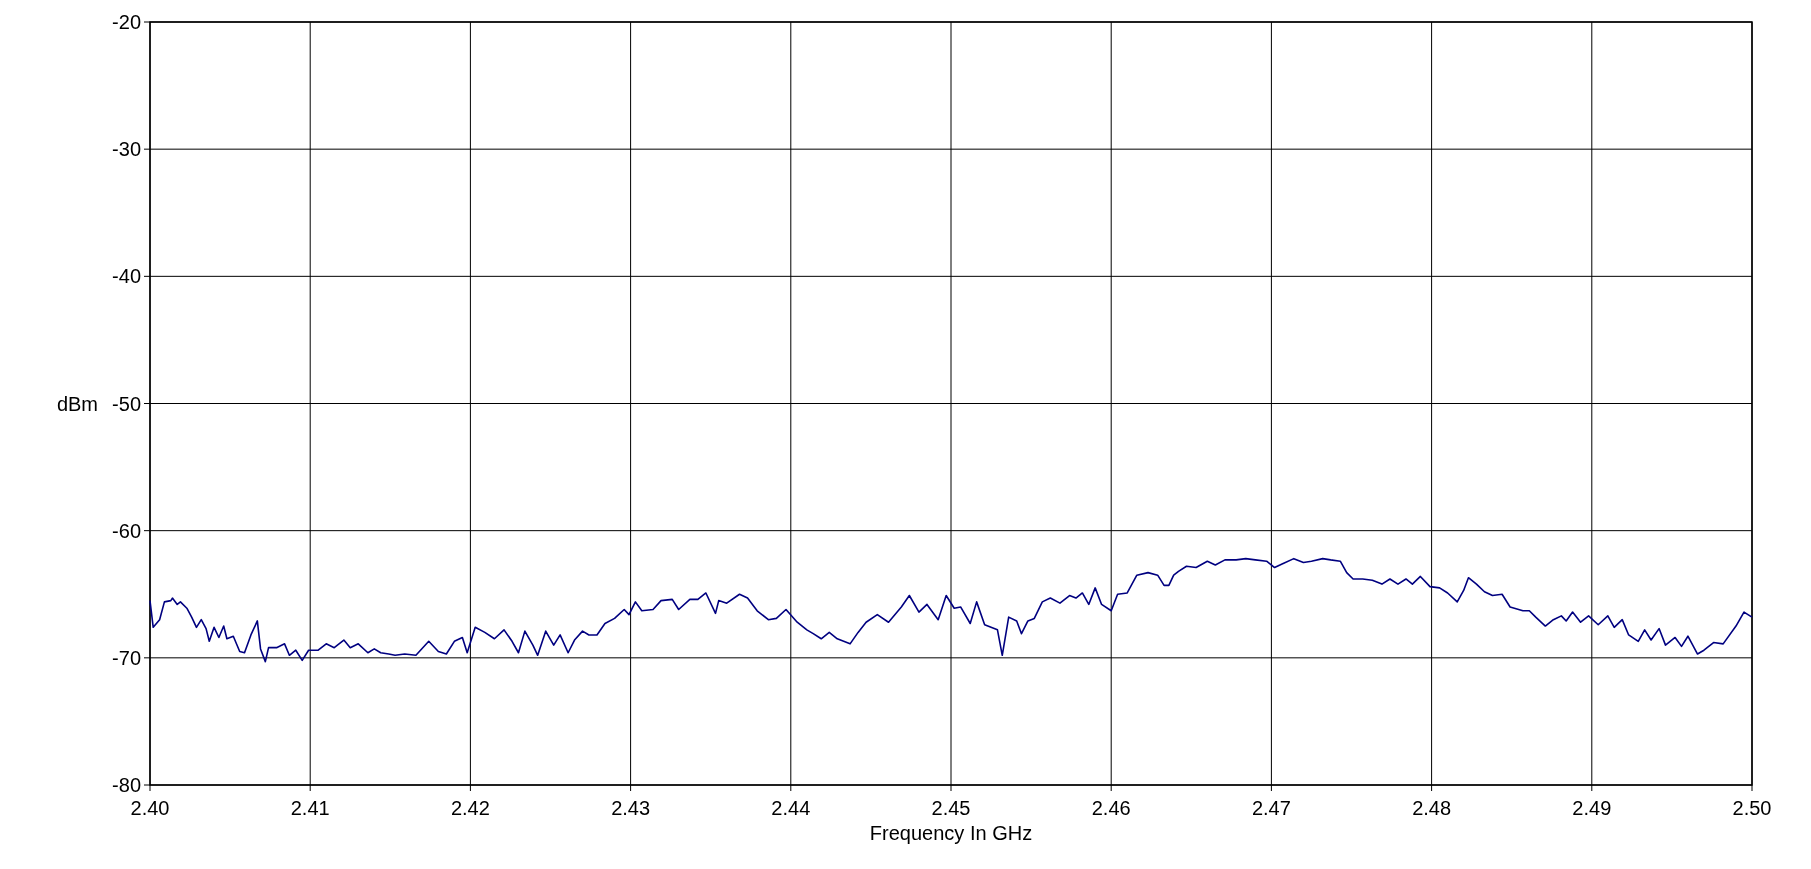 This screenshot has width=1811, height=869. What do you see at coordinates (951, 808) in the screenshot?
I see `x-tick-label: 2.45` at bounding box center [951, 808].